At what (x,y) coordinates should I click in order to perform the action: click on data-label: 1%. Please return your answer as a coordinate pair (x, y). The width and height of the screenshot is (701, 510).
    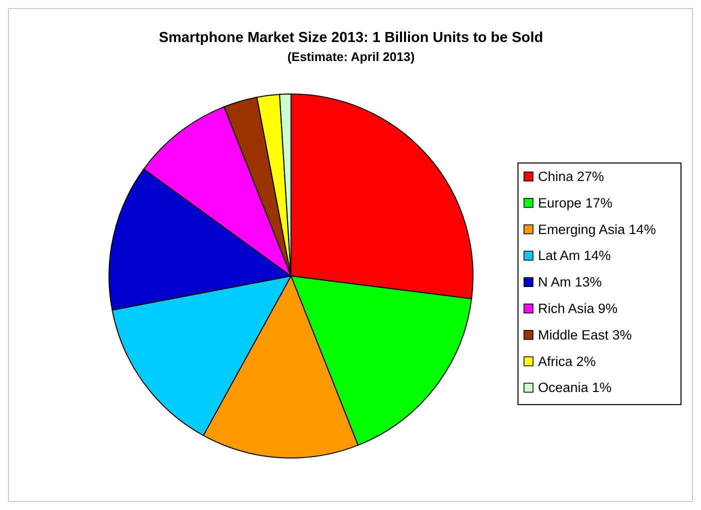
    Looking at the image, I should click on (602, 388).